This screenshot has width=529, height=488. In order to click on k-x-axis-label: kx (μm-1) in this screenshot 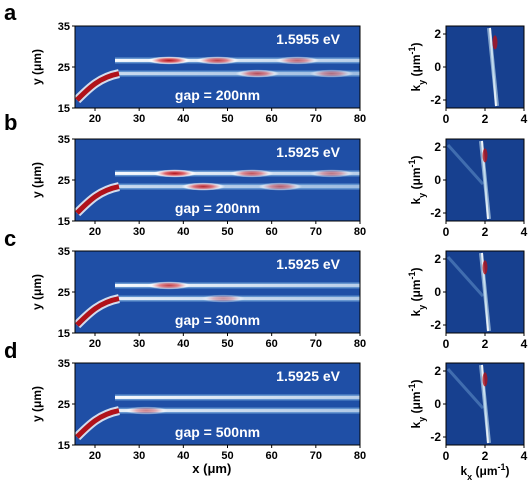, I will do `click(484, 472)`.